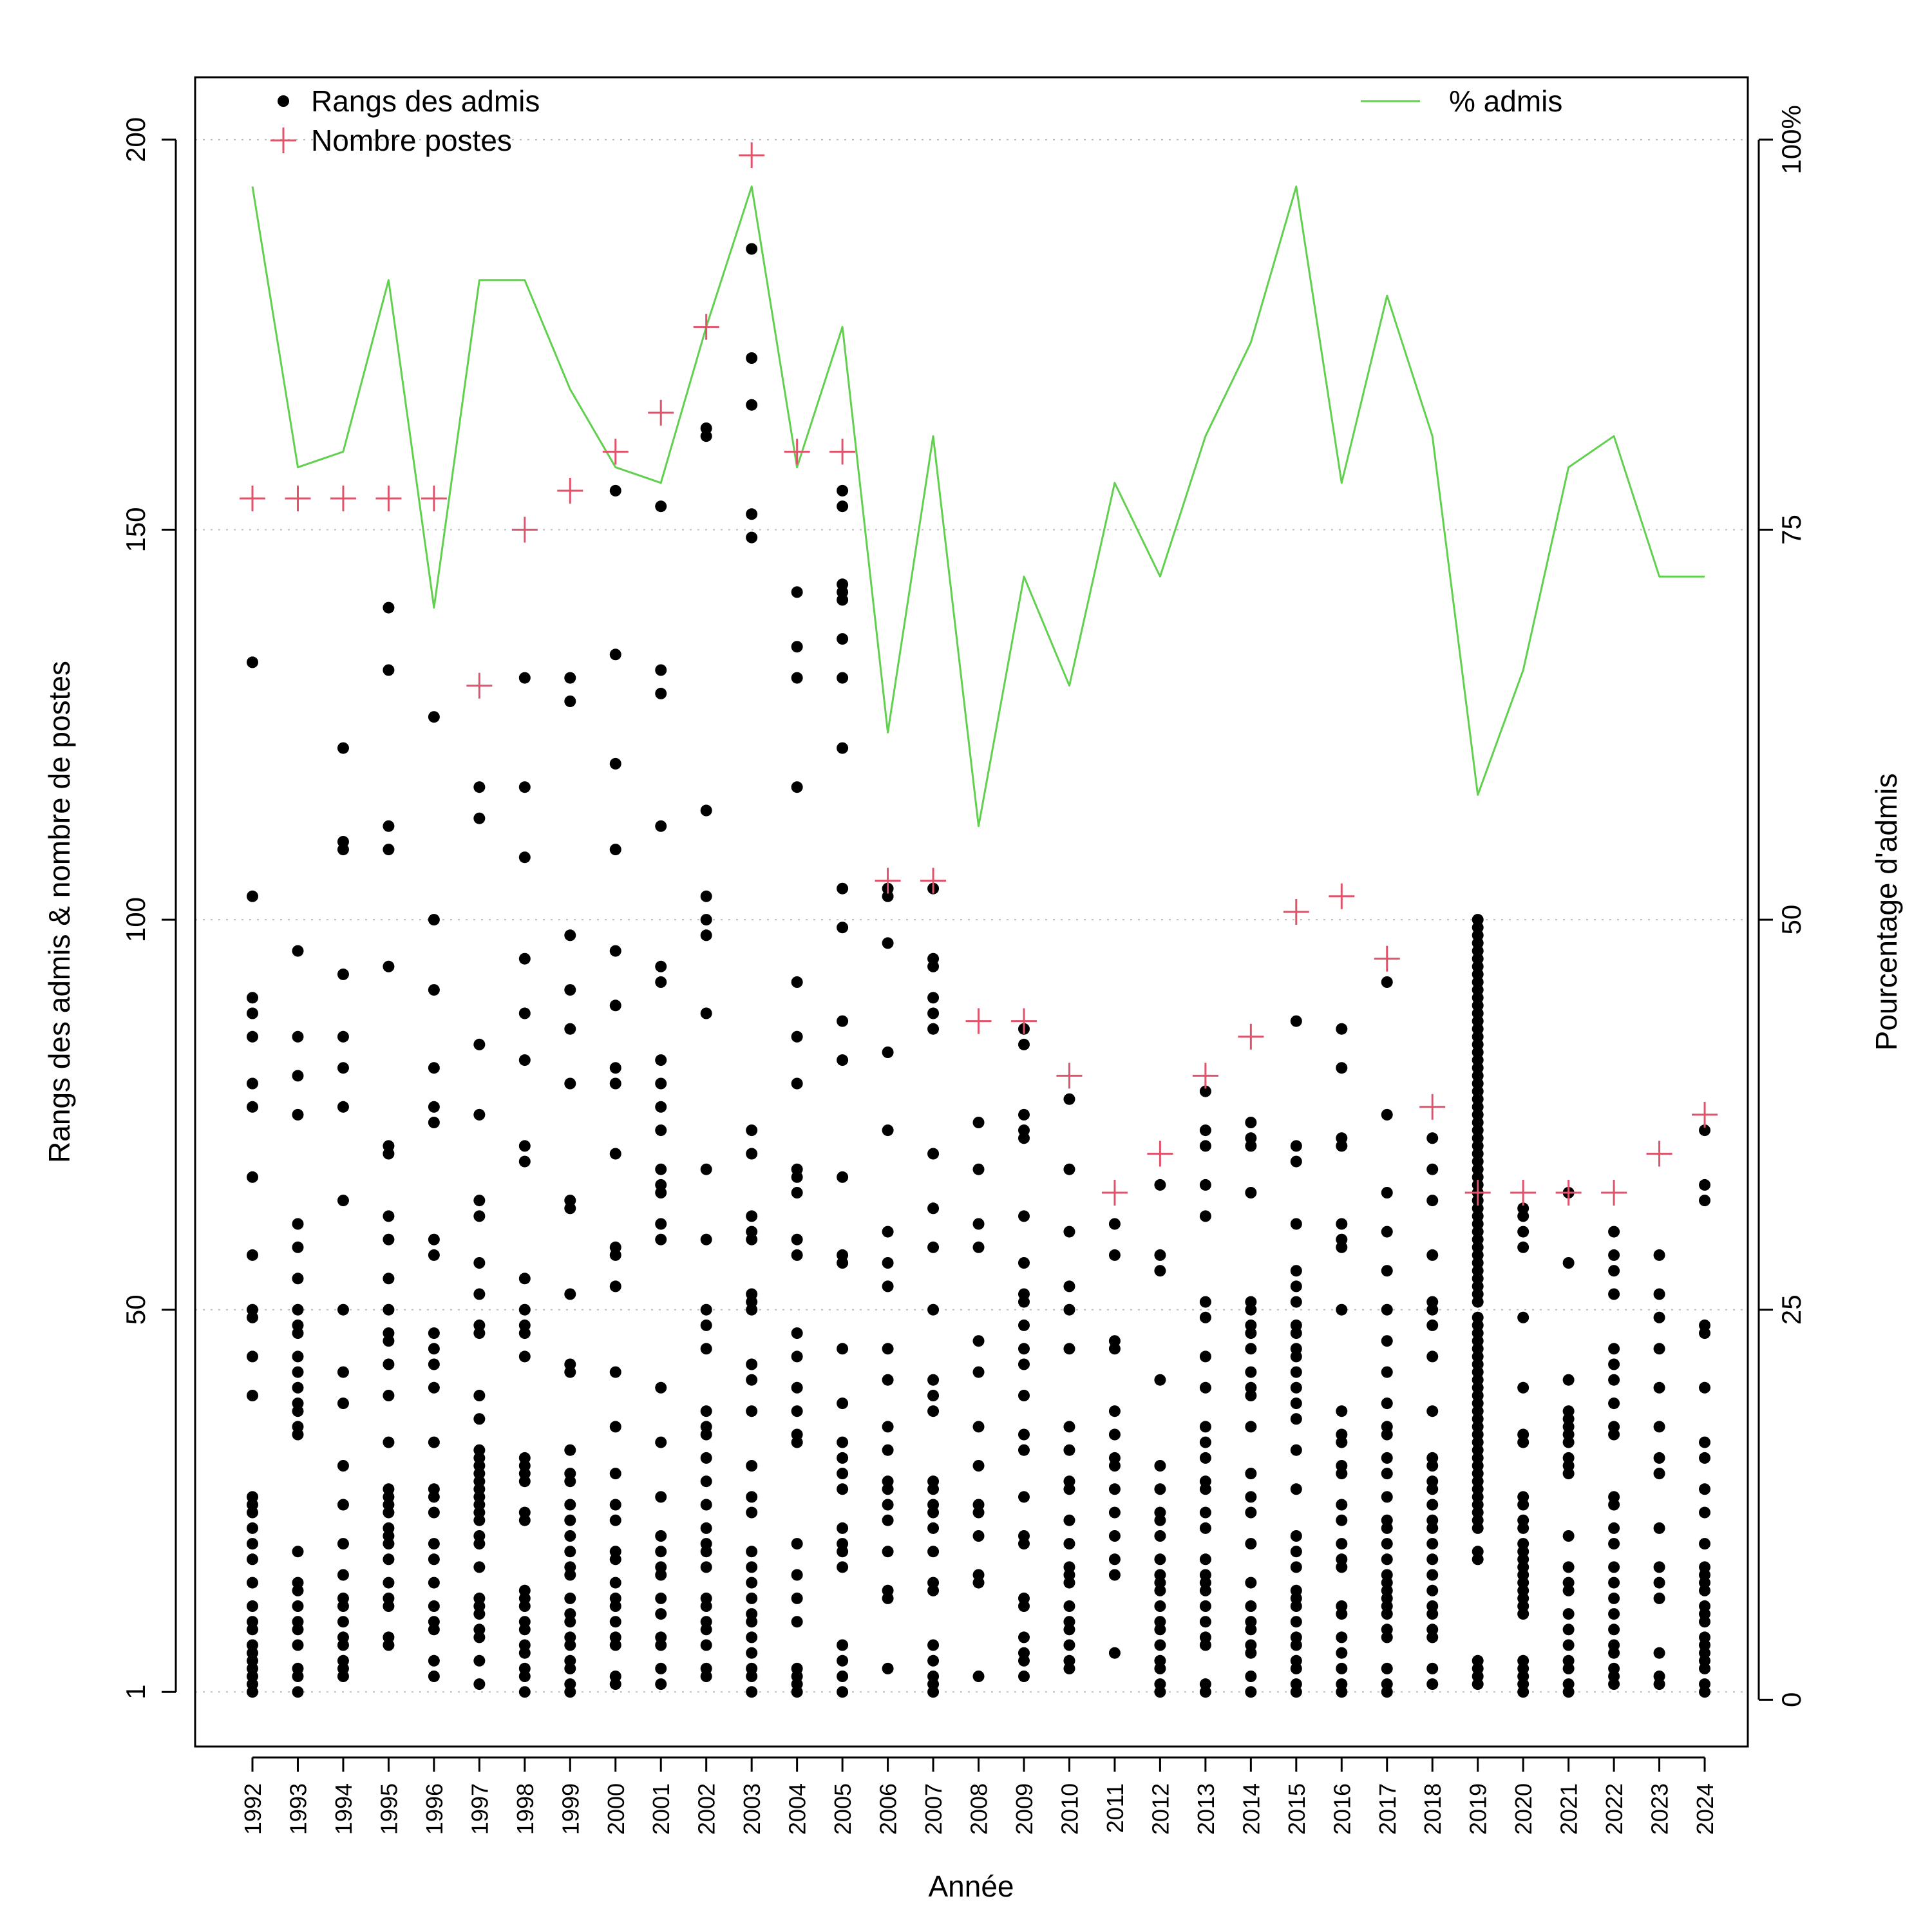 Image resolution: width=1932 pixels, height=1932 pixels. What do you see at coordinates (1069, 1809) in the screenshot?
I see `x-tick-label: 2010` at bounding box center [1069, 1809].